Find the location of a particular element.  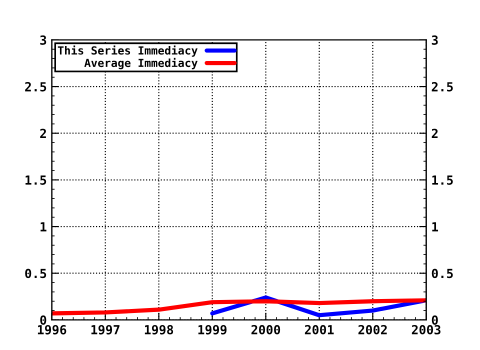

legend-label: Average Immediacy is located at coordinates (141, 64).